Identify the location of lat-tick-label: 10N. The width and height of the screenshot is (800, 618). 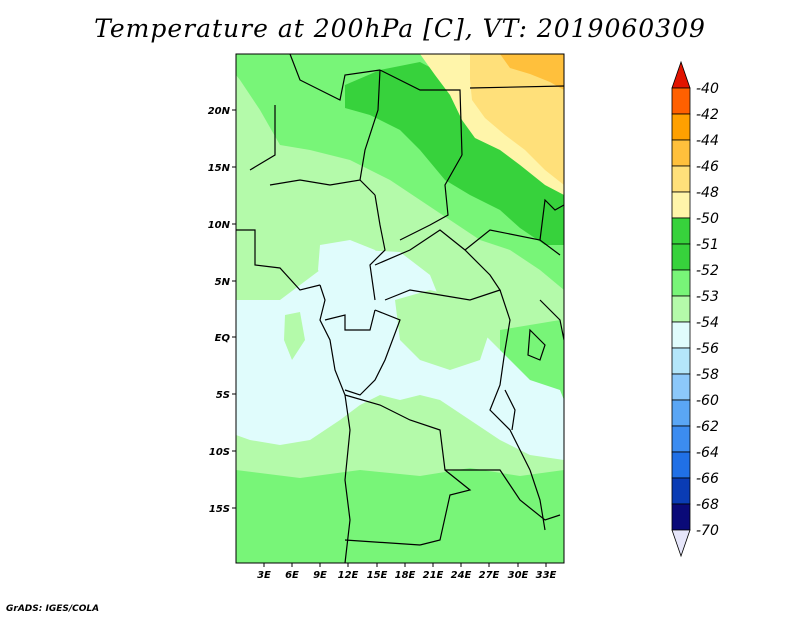
(219, 225).